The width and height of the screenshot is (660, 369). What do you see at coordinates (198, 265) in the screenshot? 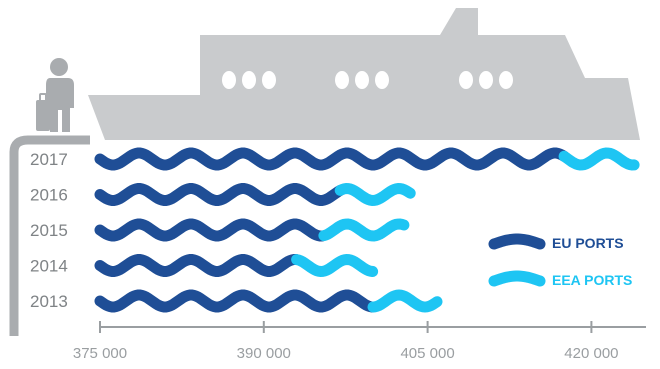
I see `eu-ports-bar-2014` at bounding box center [198, 265].